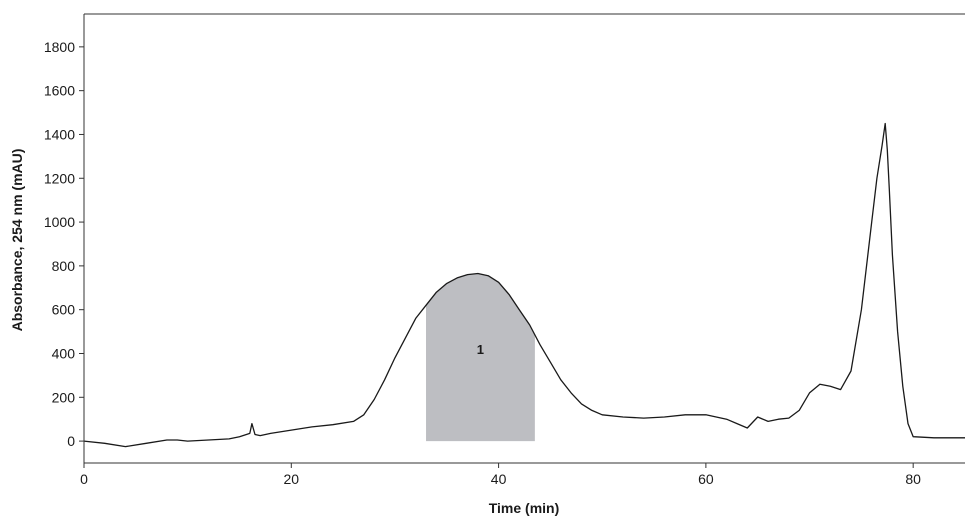 The width and height of the screenshot is (965, 516). I want to click on y-tick-label: 0, so click(71, 441).